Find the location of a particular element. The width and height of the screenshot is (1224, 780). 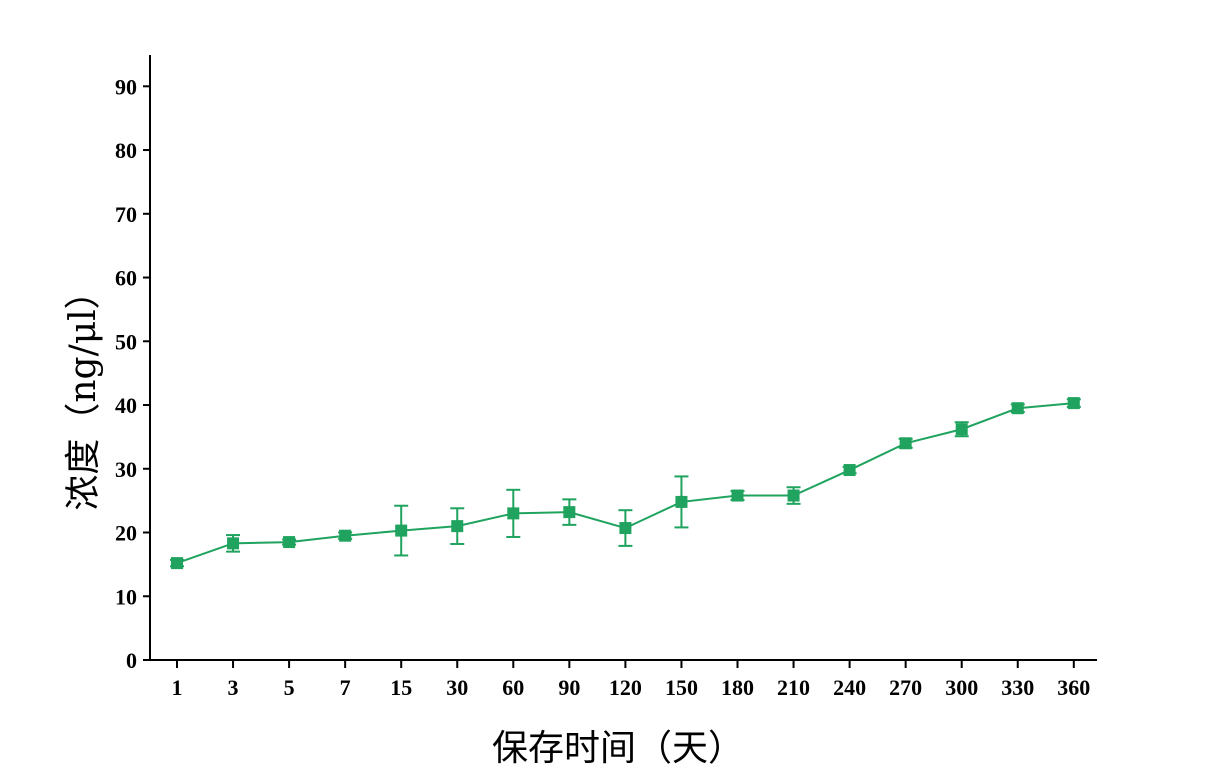

y-tick-label: 0 is located at coordinates (131, 660).